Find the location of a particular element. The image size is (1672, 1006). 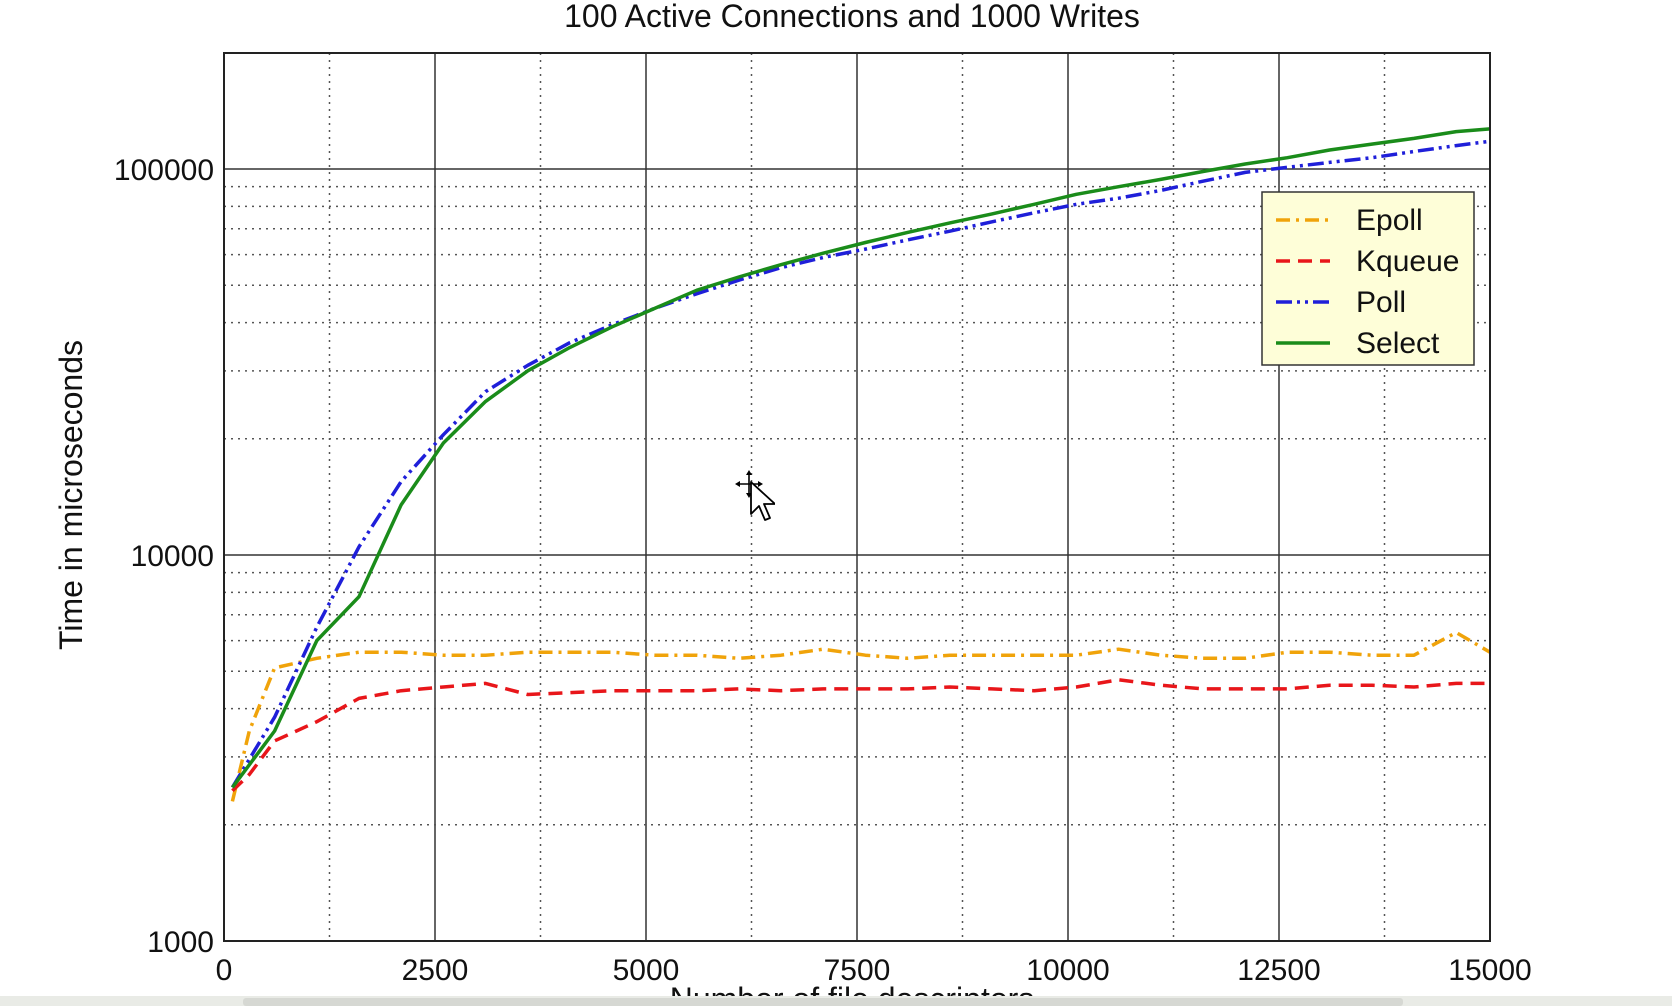

legend-label-poll: Poll is located at coordinates (1381, 302).